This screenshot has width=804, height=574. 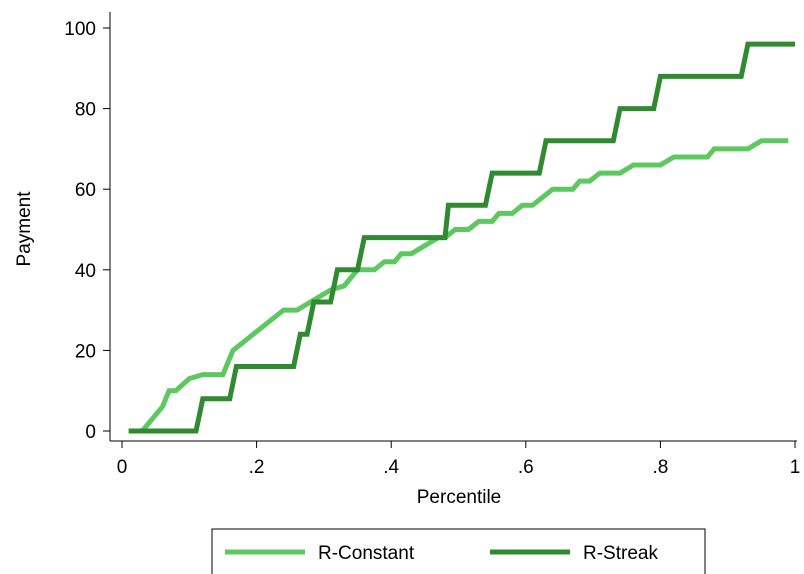 I want to click on x-axis-title: Percentile, so click(x=459, y=497).